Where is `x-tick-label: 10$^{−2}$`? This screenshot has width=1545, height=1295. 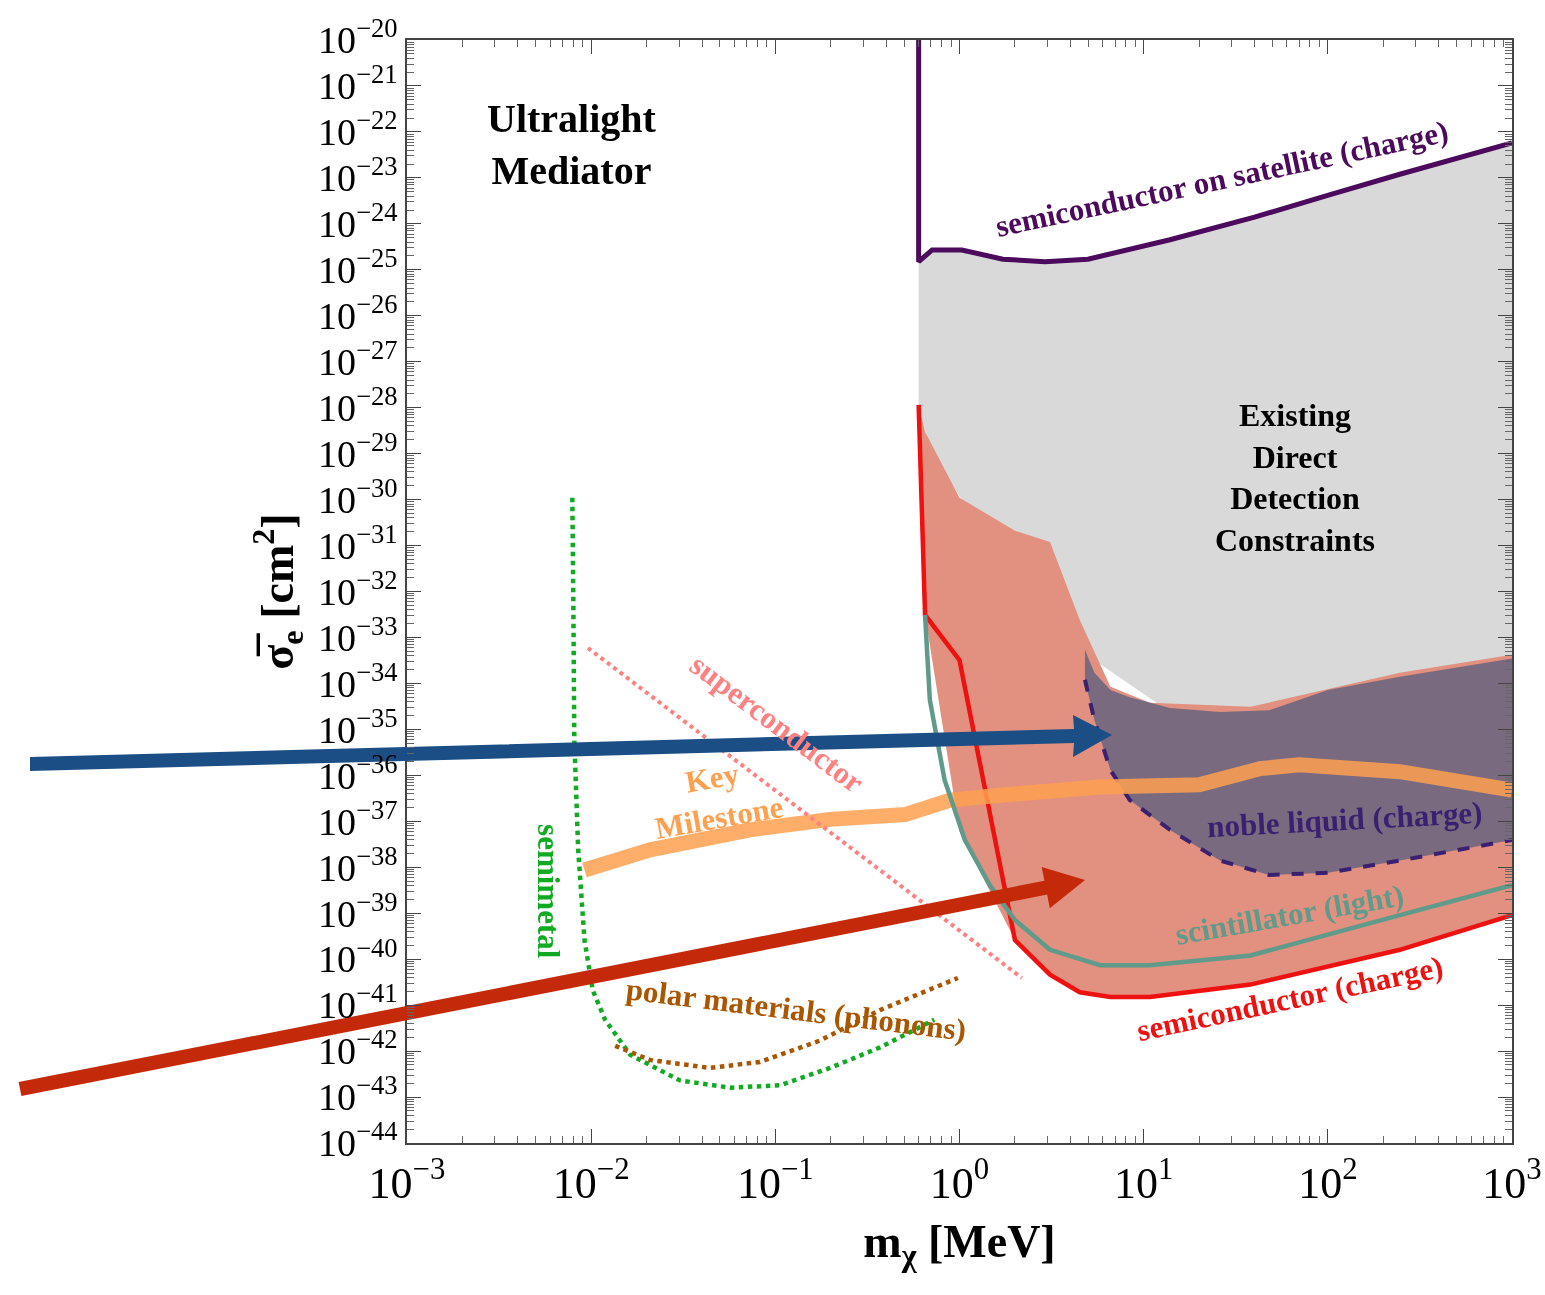 x-tick-label: 10$^{−2}$ is located at coordinates (591, 1180).